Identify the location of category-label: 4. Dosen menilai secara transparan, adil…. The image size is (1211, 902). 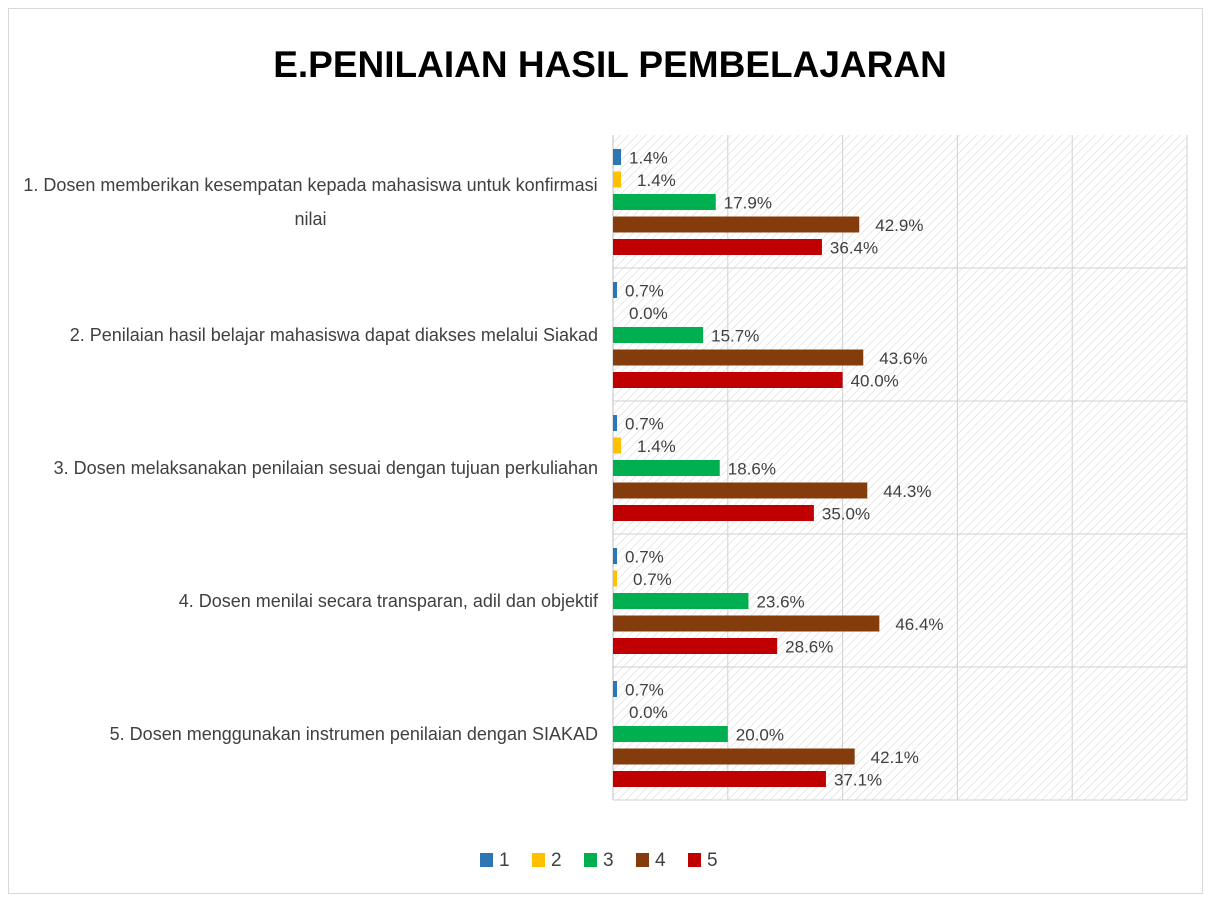
(388, 600).